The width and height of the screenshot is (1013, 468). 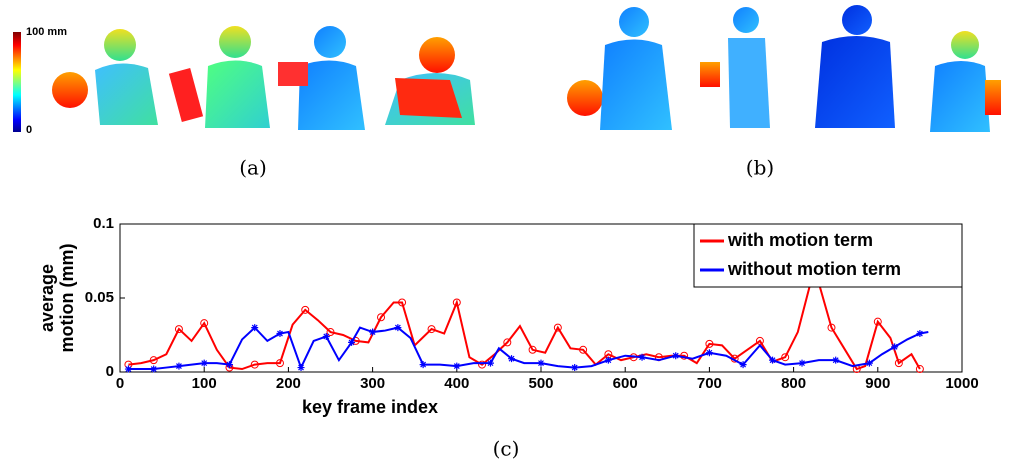 I want to click on depth-images-b, so click(x=784, y=68).